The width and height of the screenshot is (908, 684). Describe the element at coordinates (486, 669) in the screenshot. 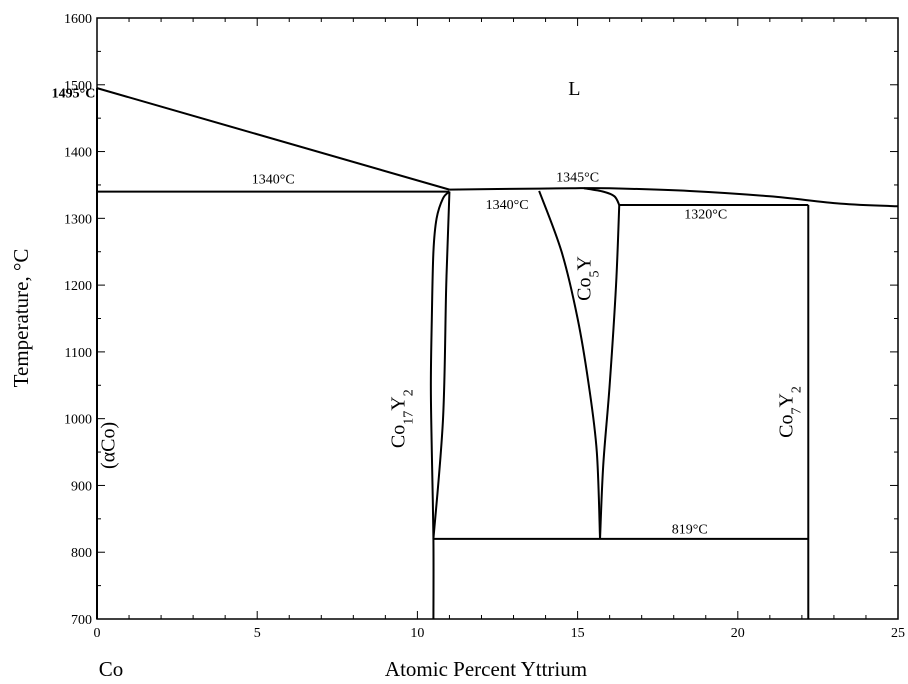

I see `x-axis-title: Atomic Percent Yttrium` at that location.